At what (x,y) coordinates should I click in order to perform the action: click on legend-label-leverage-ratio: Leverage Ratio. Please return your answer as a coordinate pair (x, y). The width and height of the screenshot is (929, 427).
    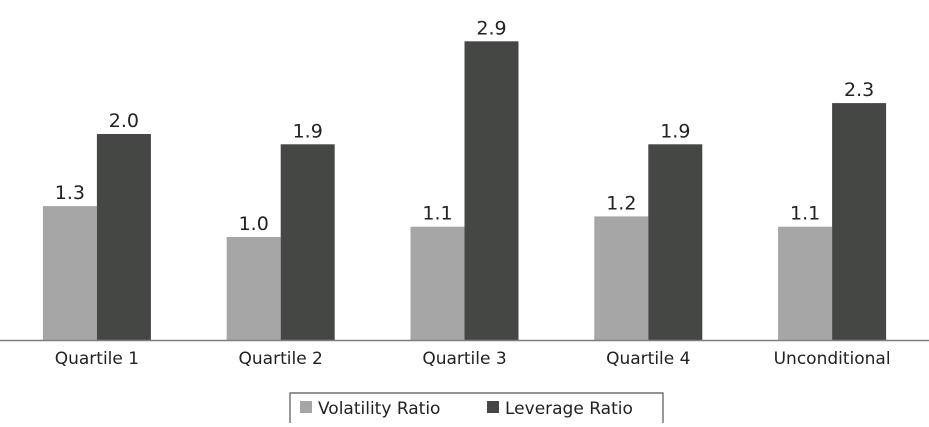
    Looking at the image, I should click on (569, 409).